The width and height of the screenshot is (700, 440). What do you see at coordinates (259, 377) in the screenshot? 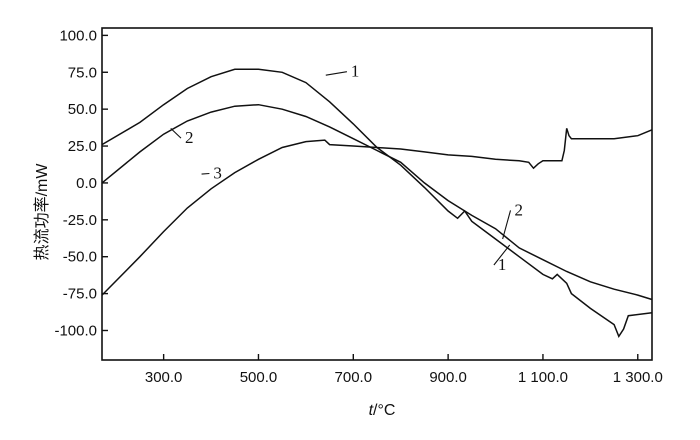
I see `x-tick-label: 500.0` at bounding box center [259, 377].